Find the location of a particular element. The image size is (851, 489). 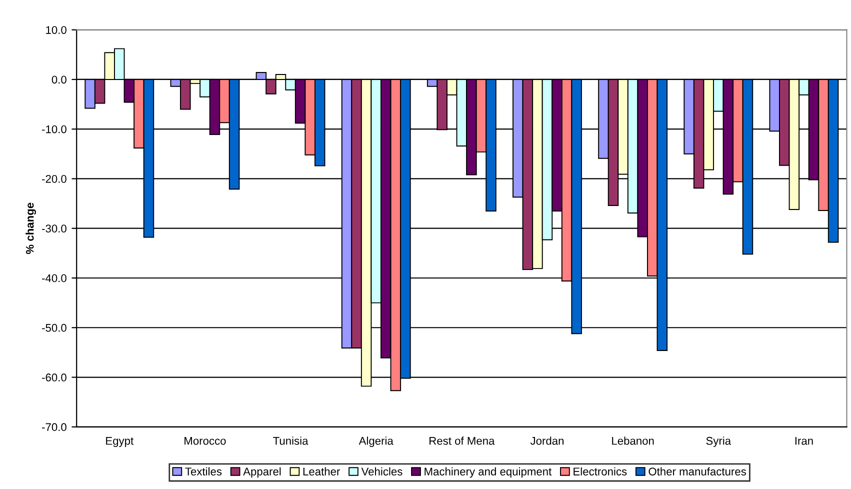

y-tick-label: -40.0 is located at coordinates (54, 278).